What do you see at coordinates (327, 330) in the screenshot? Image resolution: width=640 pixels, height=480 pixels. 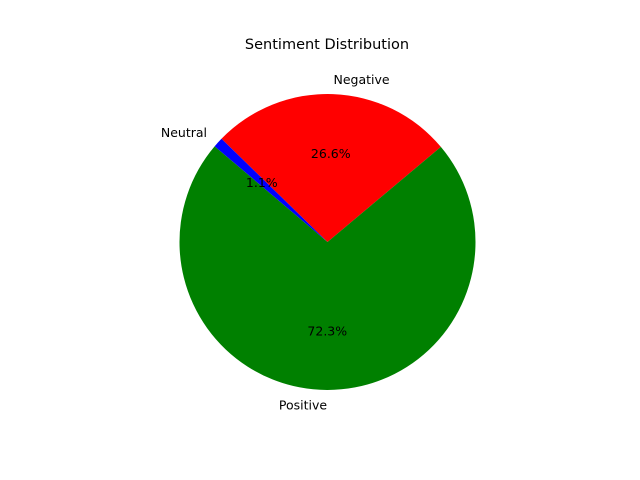 I see `slice-percent-positive: 72.3%` at bounding box center [327, 330].